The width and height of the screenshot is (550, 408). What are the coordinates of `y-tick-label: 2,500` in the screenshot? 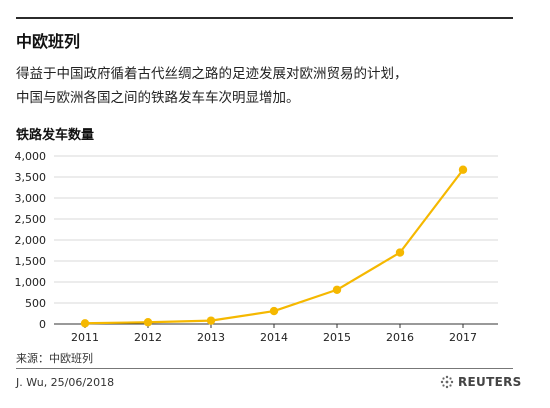 It's located at (31, 219).